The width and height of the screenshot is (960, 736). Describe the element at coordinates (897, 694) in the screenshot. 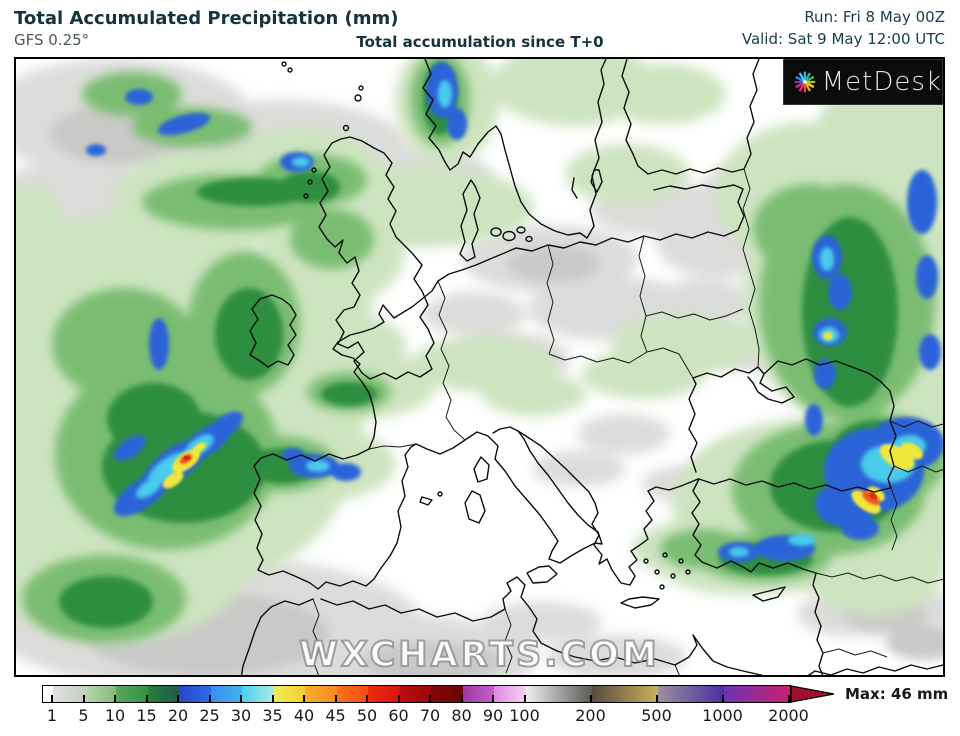

I see `max-value-label: Max: 46 mm` at that location.